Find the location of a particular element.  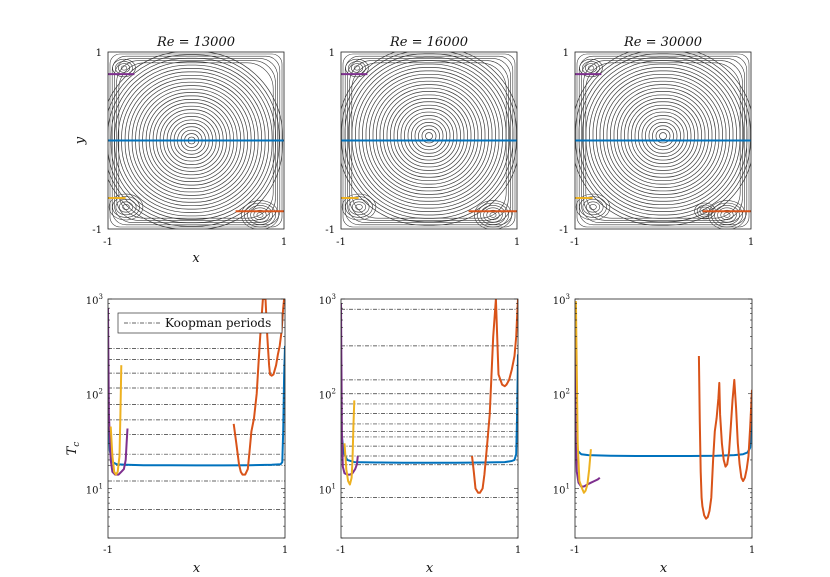

series-purple is located at coordinates (118, 392).